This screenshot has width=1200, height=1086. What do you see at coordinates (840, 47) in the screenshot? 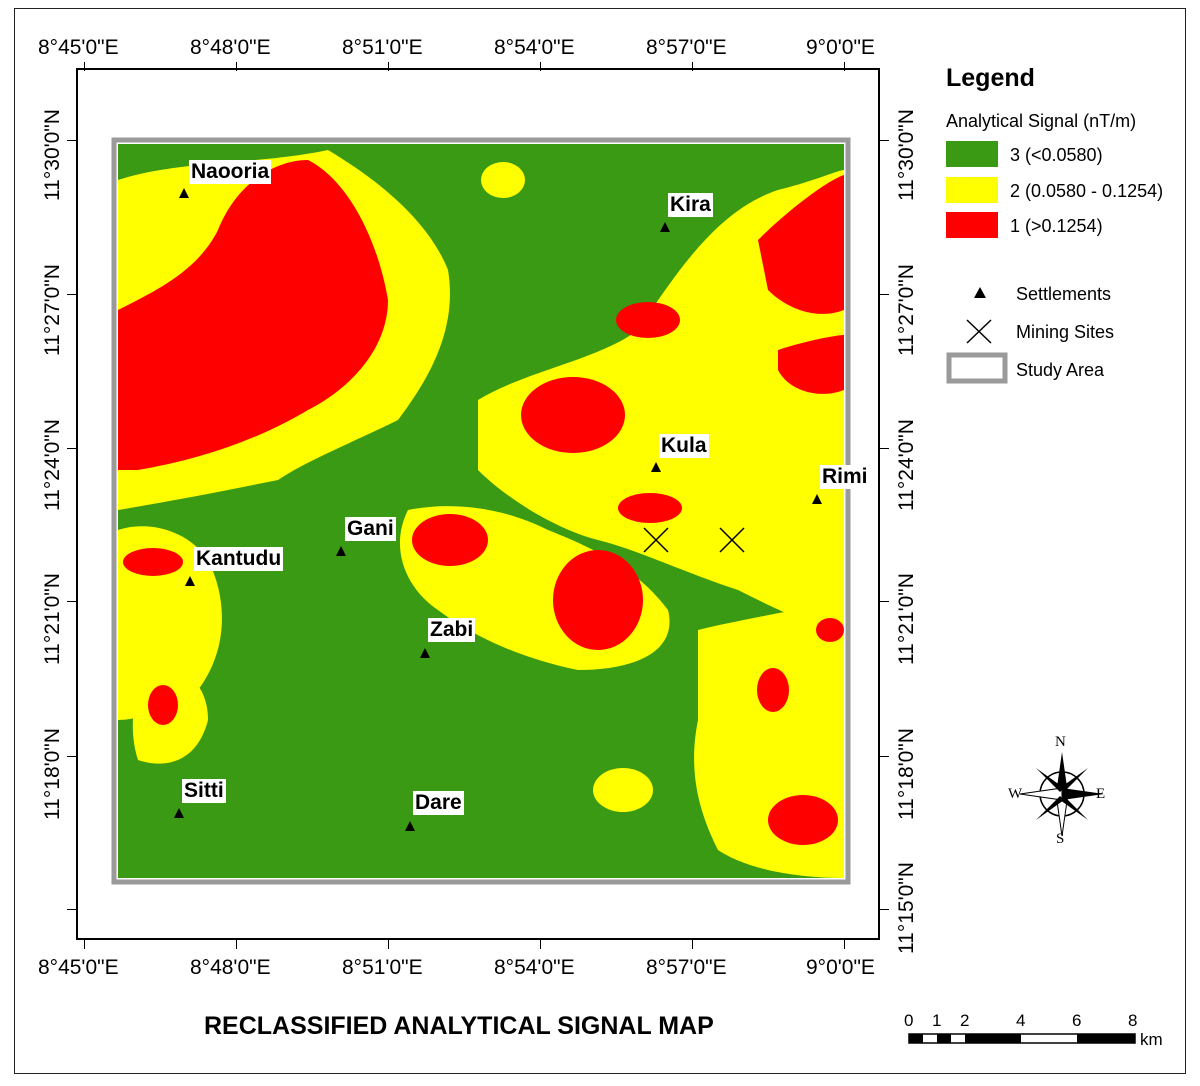
I see `x-tick-label-top: 9°0'0"E` at bounding box center [840, 47].